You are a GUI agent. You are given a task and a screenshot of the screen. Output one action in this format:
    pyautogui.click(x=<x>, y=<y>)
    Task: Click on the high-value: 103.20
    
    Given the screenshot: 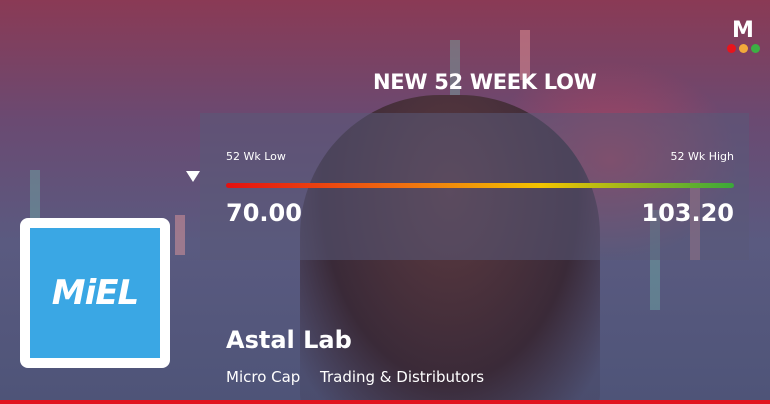 What is the action you would take?
    pyautogui.click(x=687, y=213)
    